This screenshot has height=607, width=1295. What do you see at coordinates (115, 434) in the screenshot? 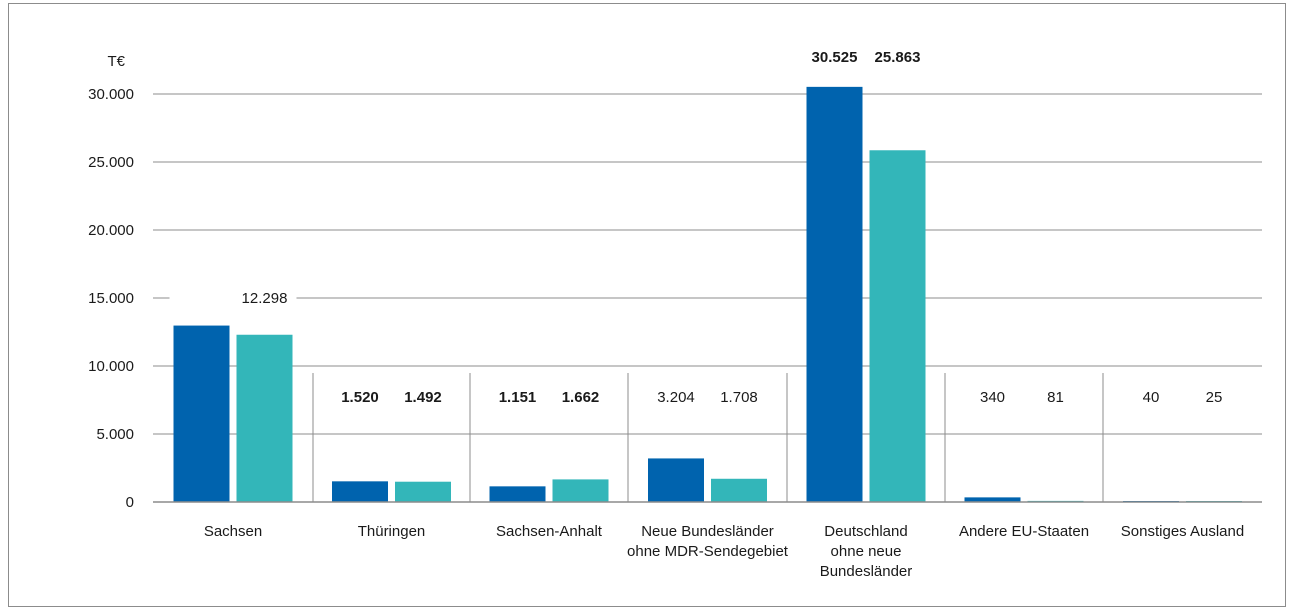
I see `y-tick-label: 5.000` at bounding box center [115, 434].